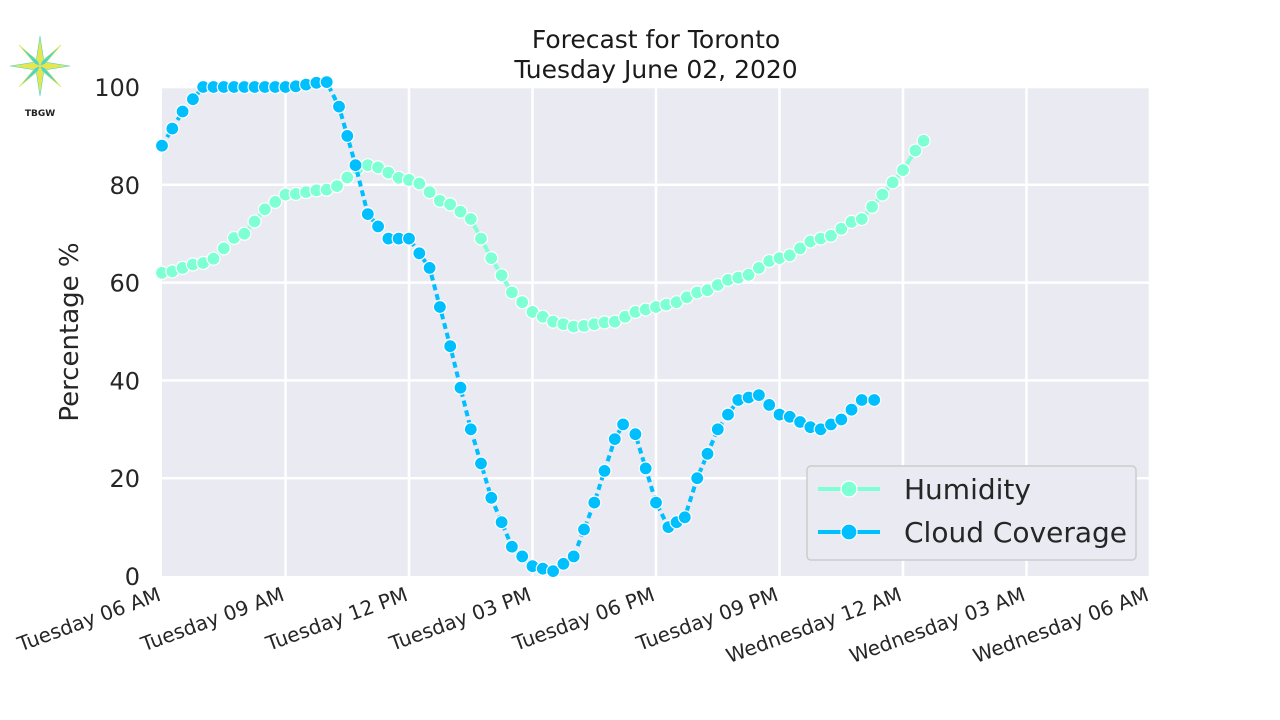  What do you see at coordinates (40, 114) in the screenshot?
I see `logo-text: TBGW` at bounding box center [40, 114].